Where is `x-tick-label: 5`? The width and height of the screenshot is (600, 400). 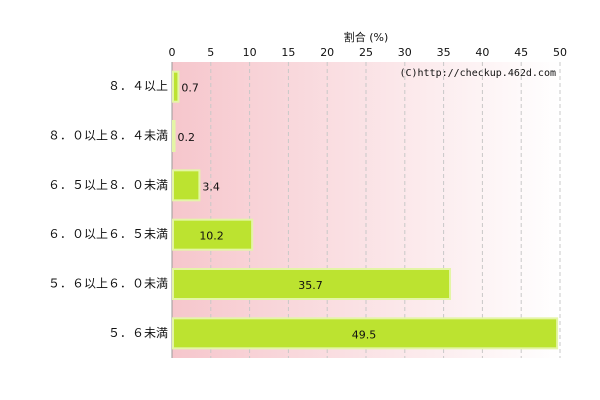
x-tick-label: 5 is located at coordinates (210, 52).